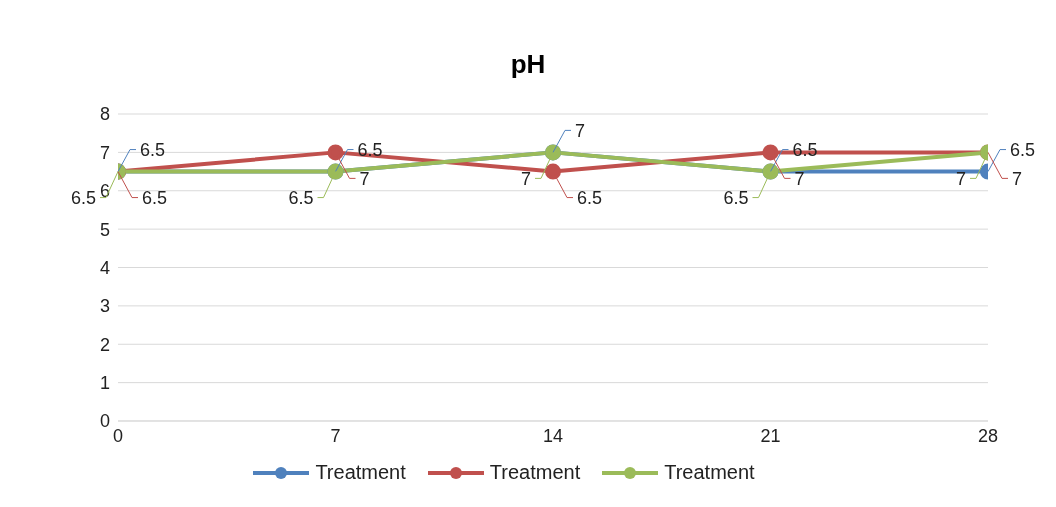 This screenshot has height=507, width=1056. What do you see at coordinates (553, 435) in the screenshot?
I see `x-tick-label: 14` at bounding box center [553, 435].